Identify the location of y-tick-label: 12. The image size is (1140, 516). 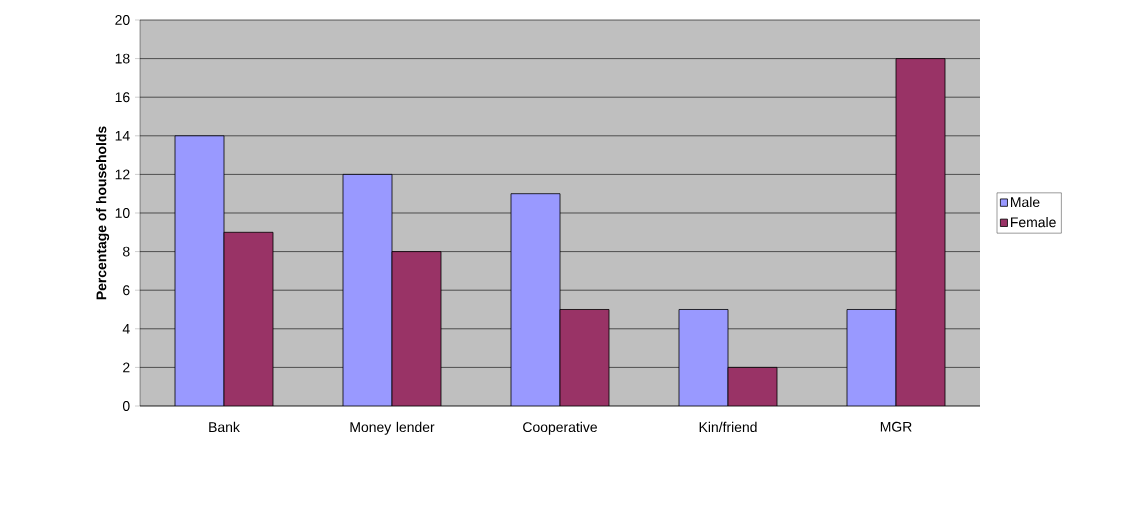
(122, 174).